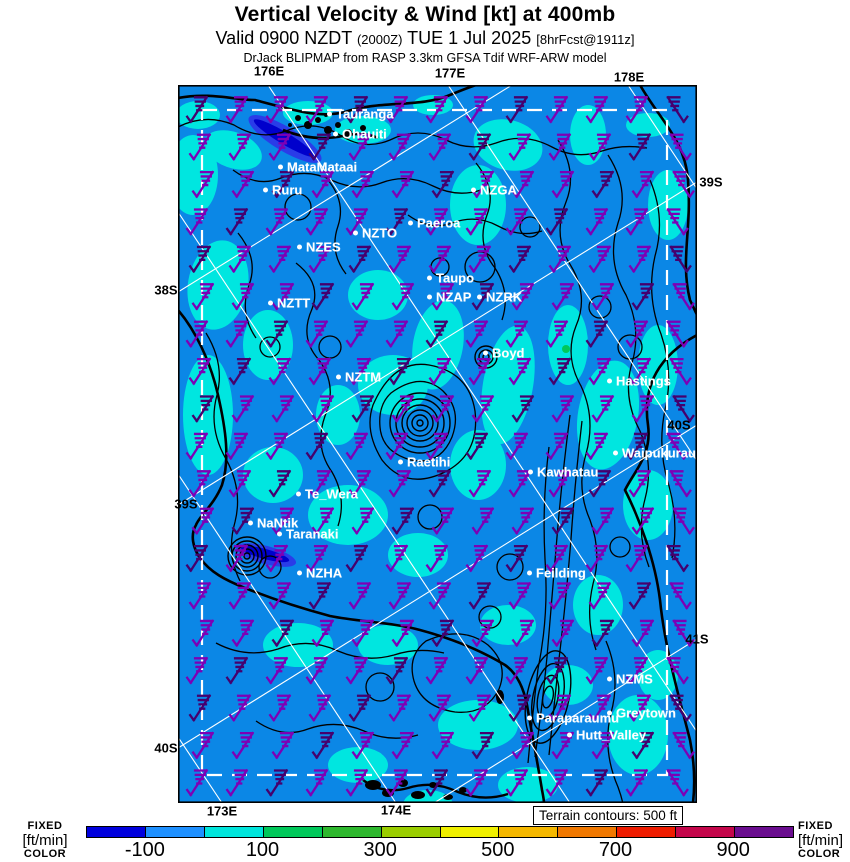  Describe the element at coordinates (578, 718) in the screenshot. I see `place-name: Paraparaumu` at that location.